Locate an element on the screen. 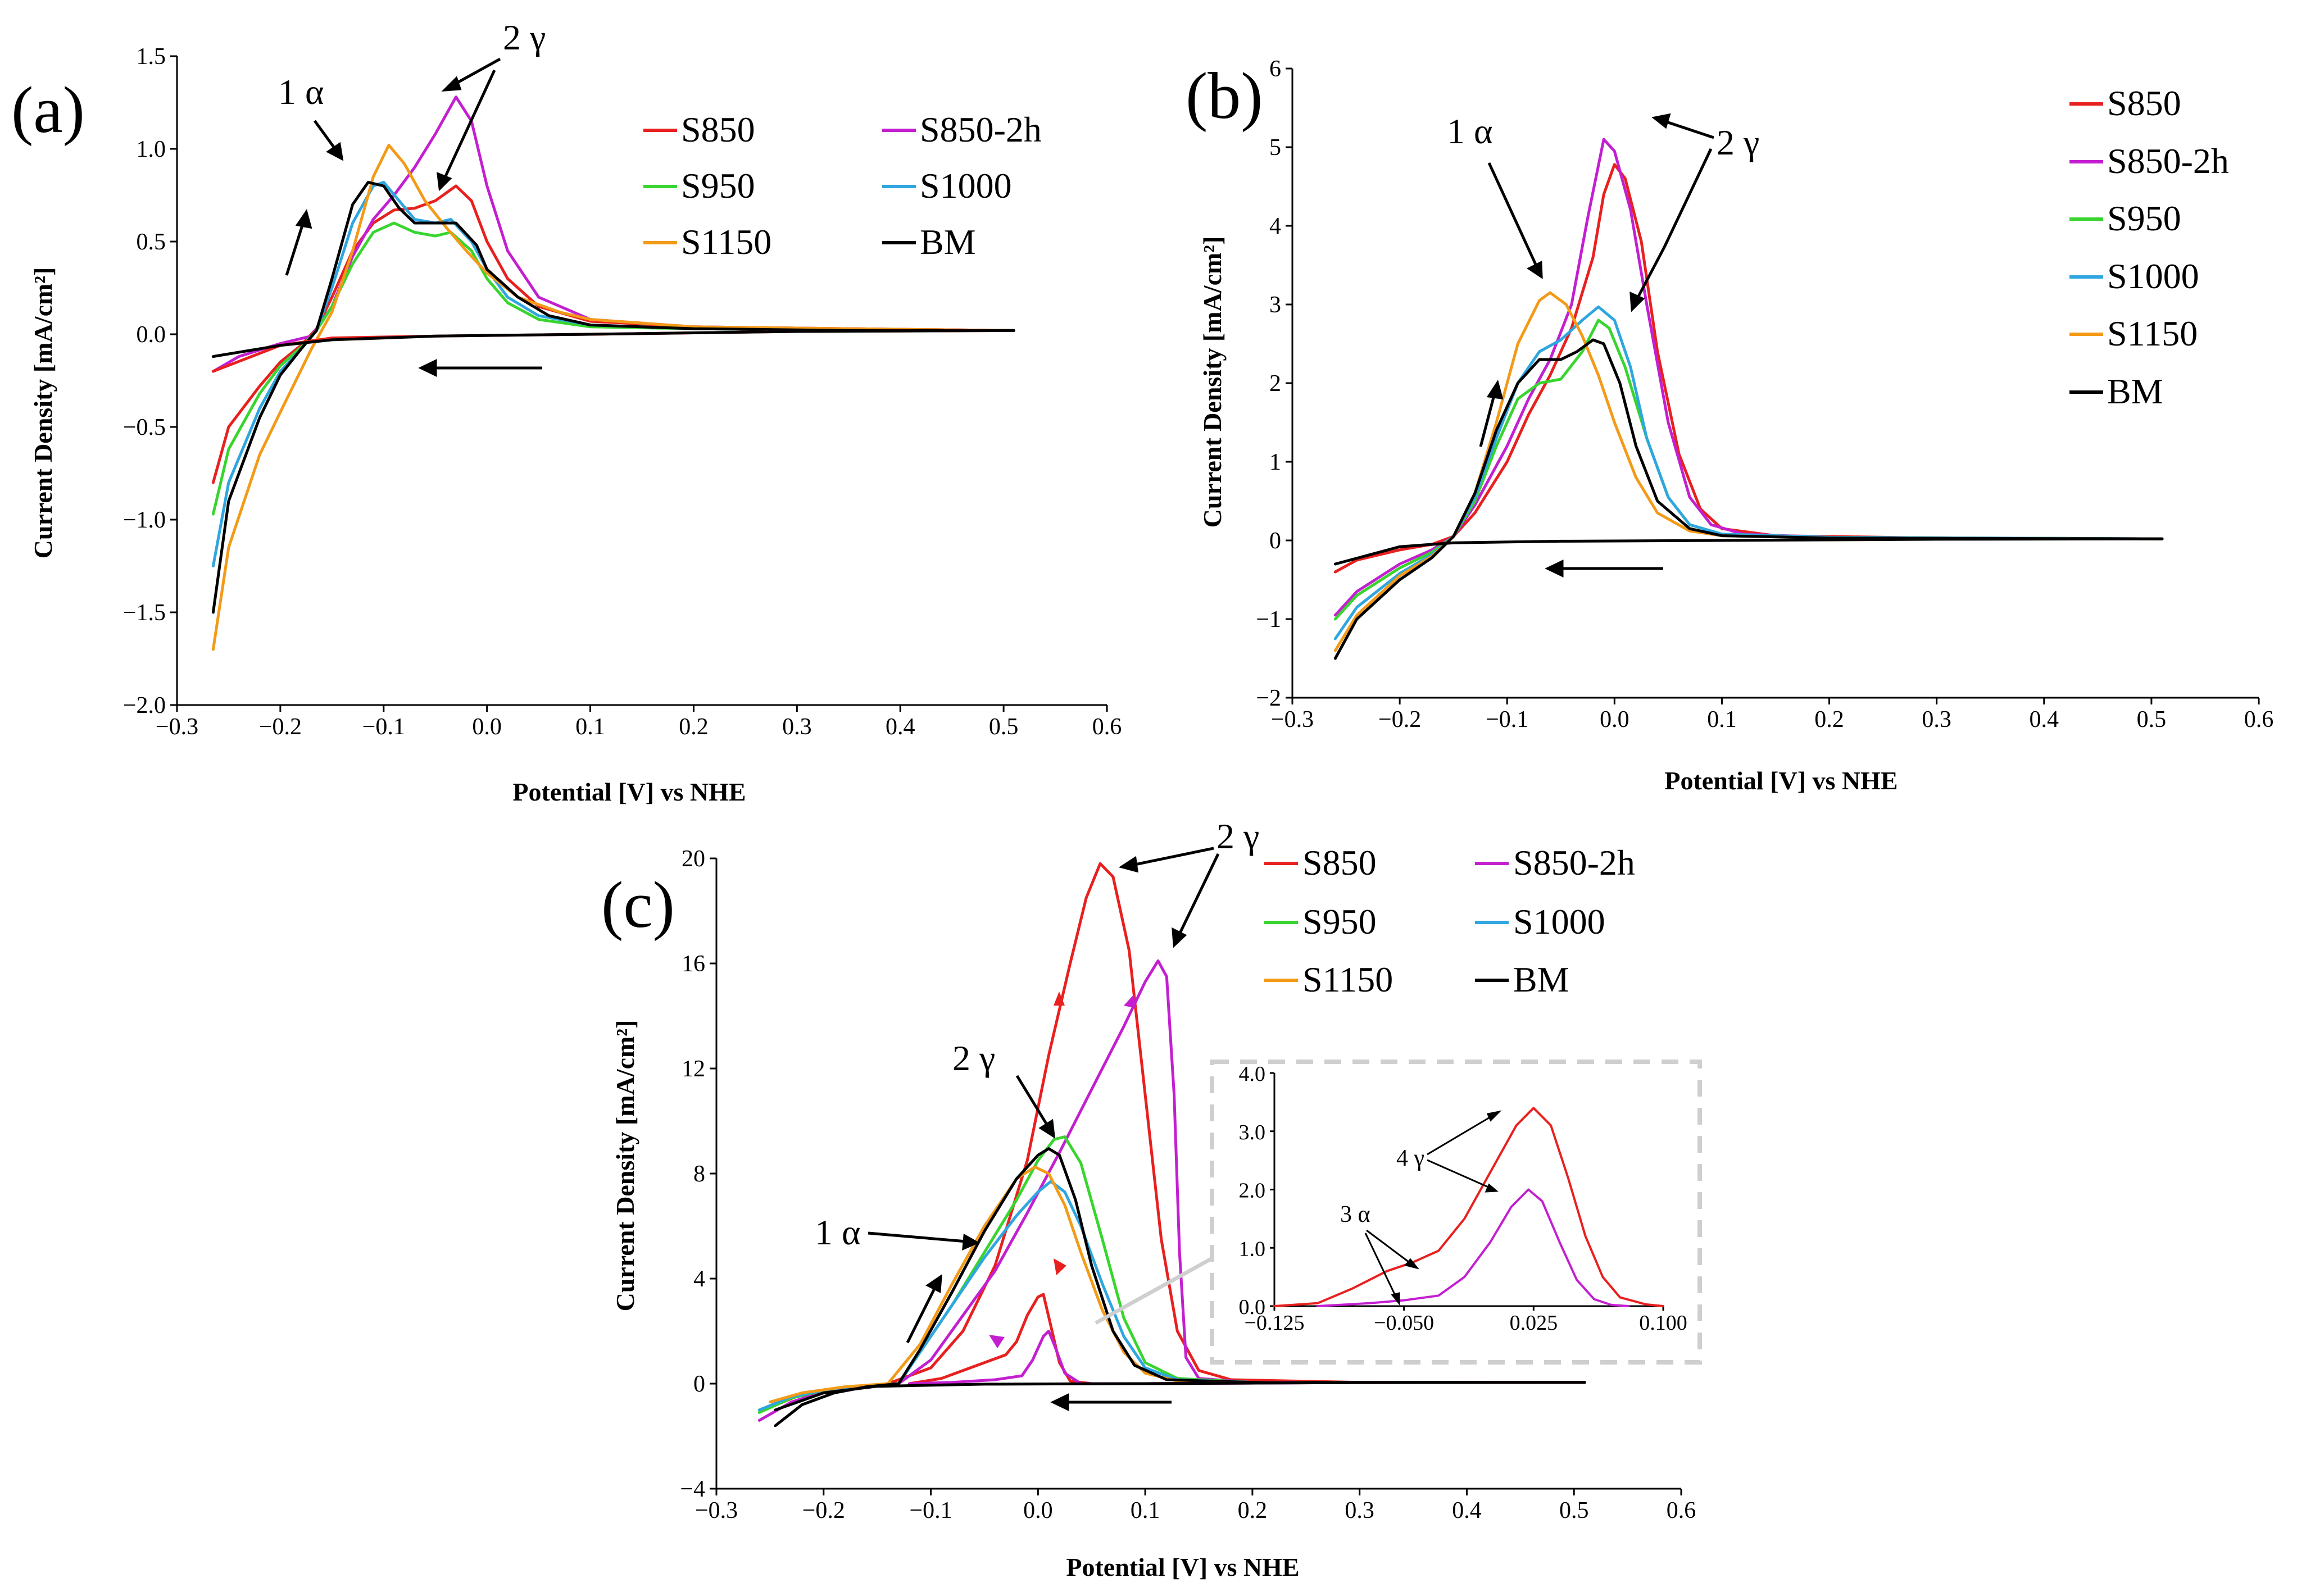  inset-plot-lines is located at coordinates (1469, 1207).